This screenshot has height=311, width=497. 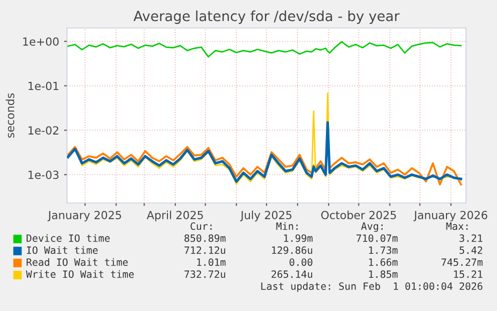 What do you see at coordinates (205, 250) in the screenshot?
I see `text: 712.12u` at bounding box center [205, 250].